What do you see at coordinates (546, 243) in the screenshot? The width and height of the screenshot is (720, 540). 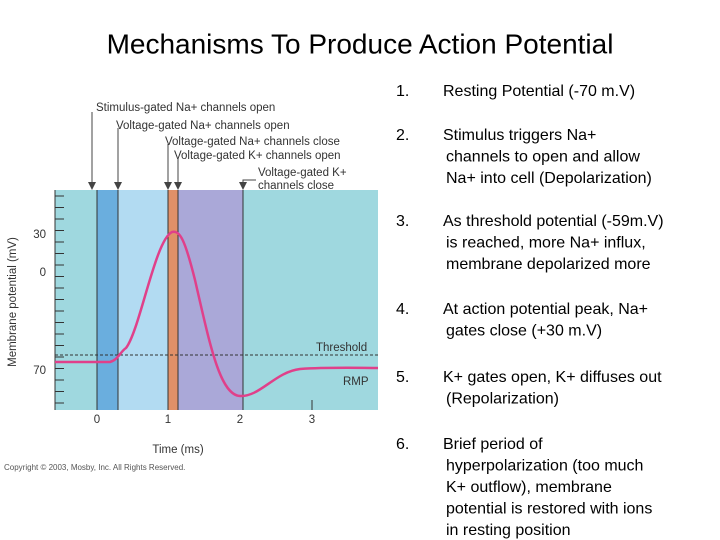 I see `step-text: is reached, more Na+ influx,` at bounding box center [546, 243].